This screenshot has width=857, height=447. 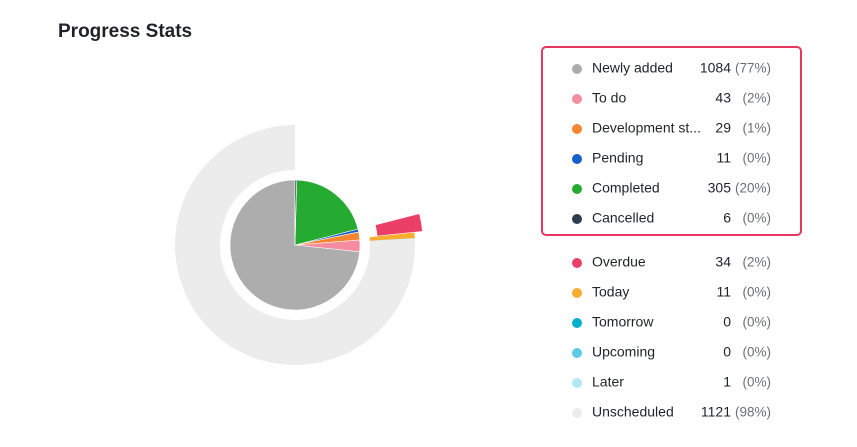 I want to click on legend-value: 6, so click(x=727, y=218).